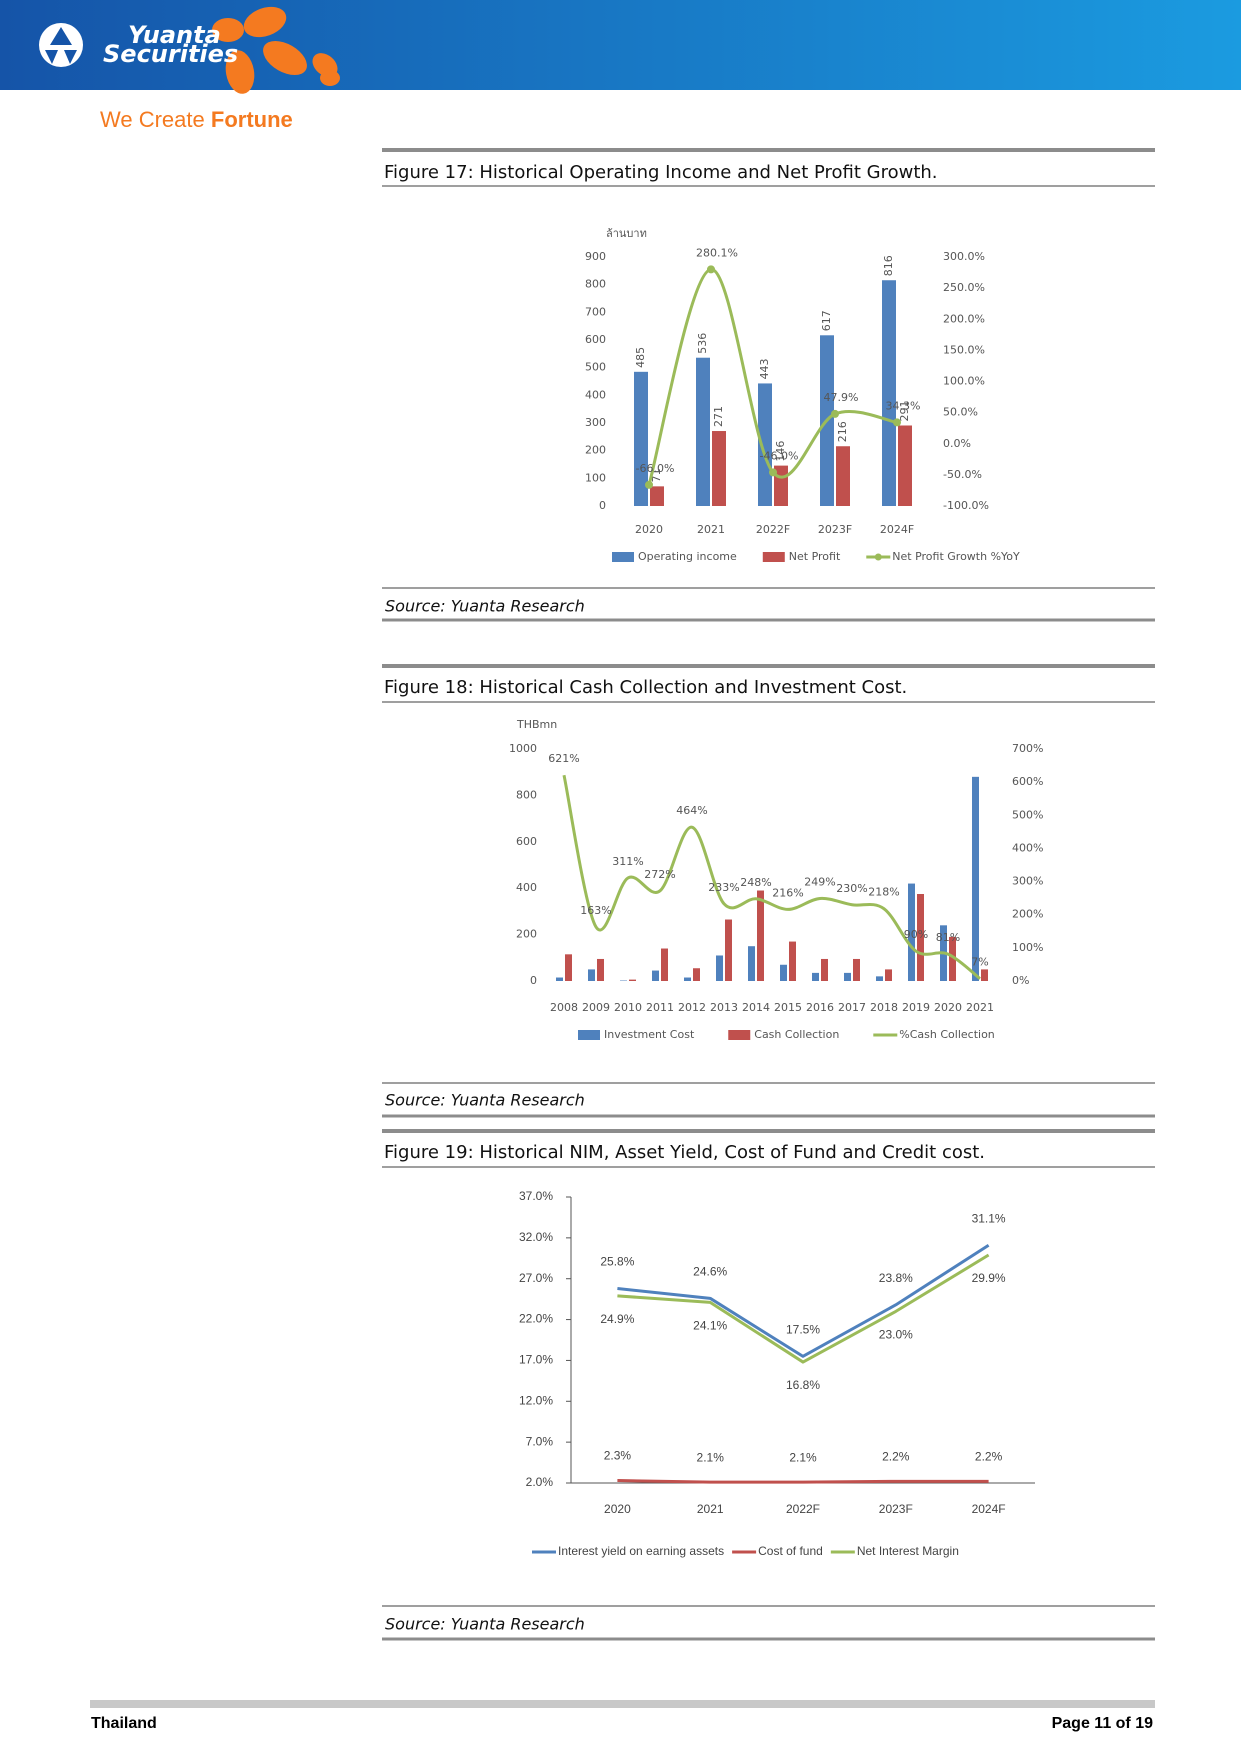  I want to click on x-tick-label: 2019, so click(916, 1007).